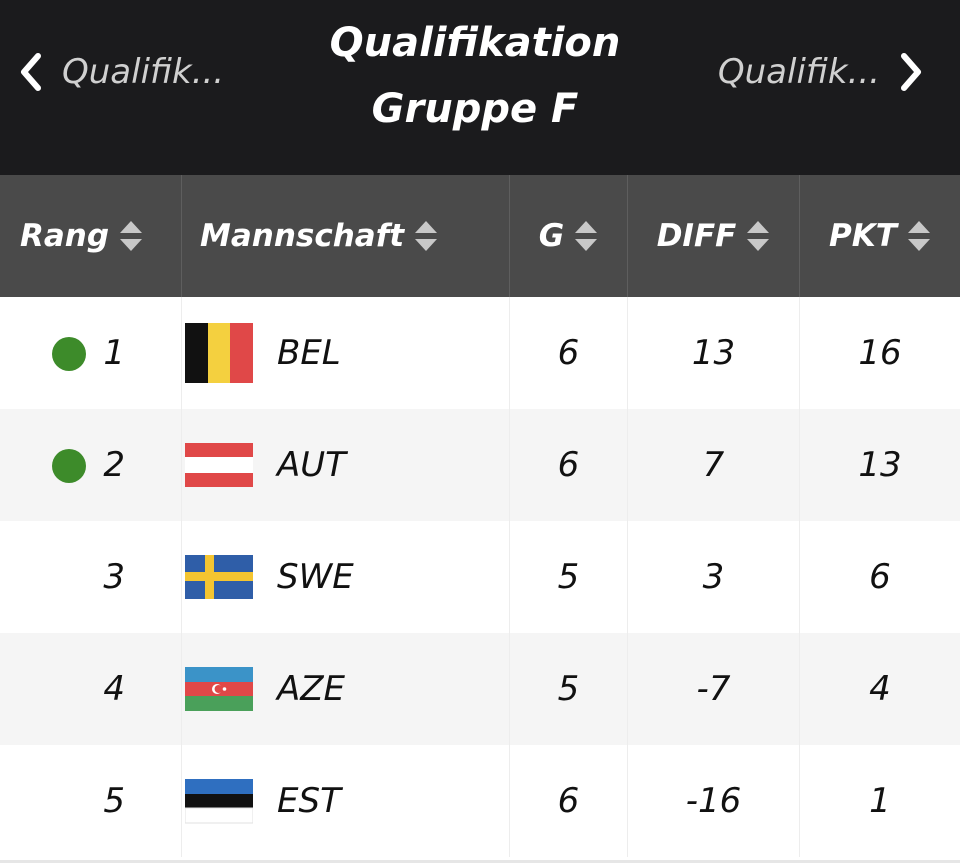 This screenshot has height=863, width=960. Describe the element at coordinates (91, 689) in the screenshot. I see `rank-cell: 4` at that location.